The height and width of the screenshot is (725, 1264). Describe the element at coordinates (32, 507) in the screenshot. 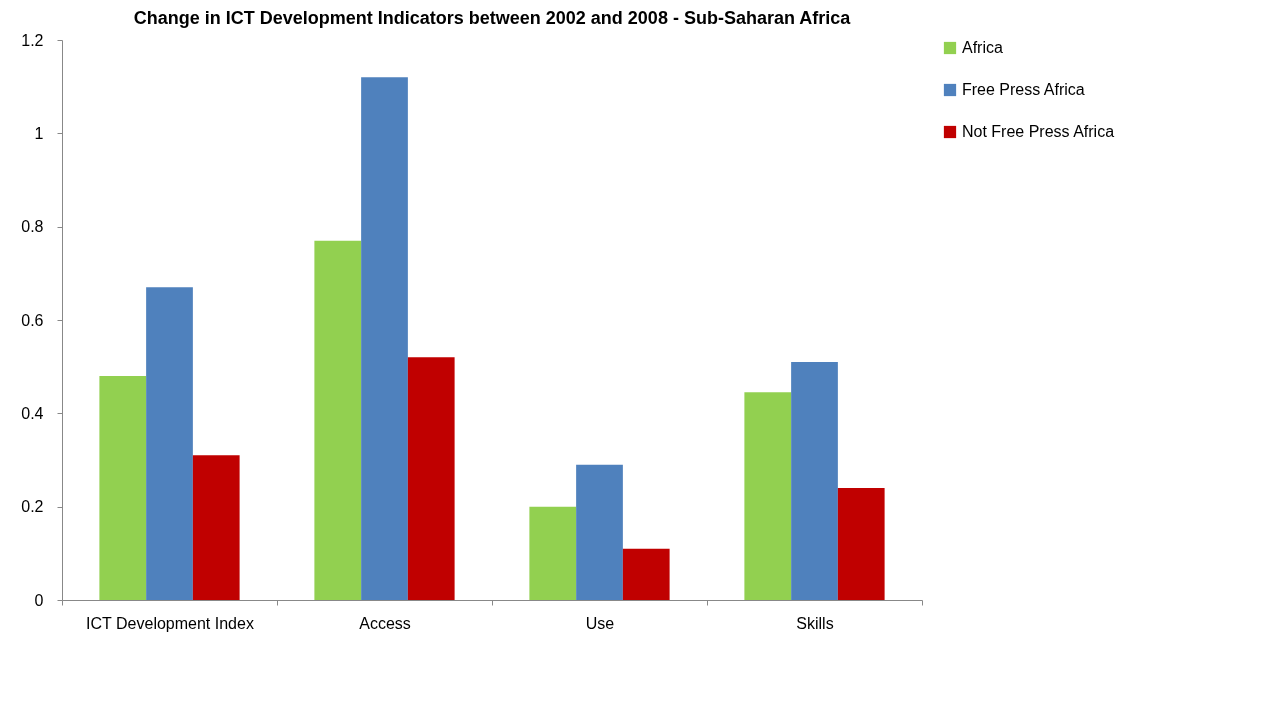

I see `y-tick-label: 0.2` at that location.